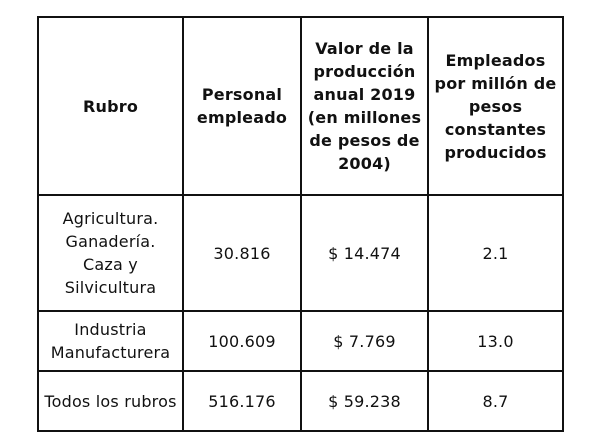 The height and width of the screenshot is (432, 600). I want to click on cell-valor: $ 59.238, so click(364, 401).